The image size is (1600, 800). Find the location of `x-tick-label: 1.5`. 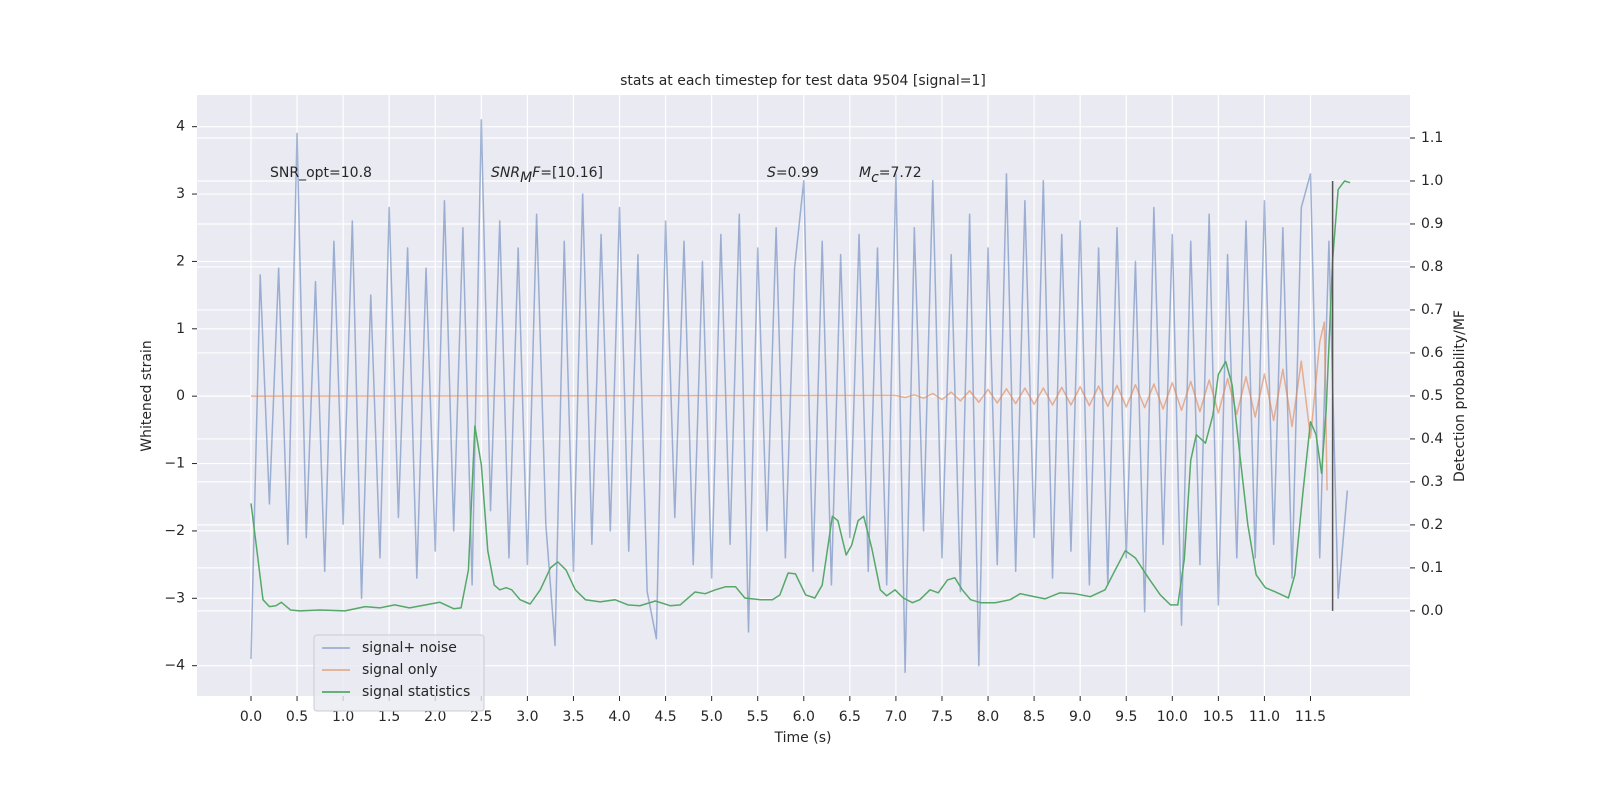

x-tick-label: 1.5 is located at coordinates (389, 717).